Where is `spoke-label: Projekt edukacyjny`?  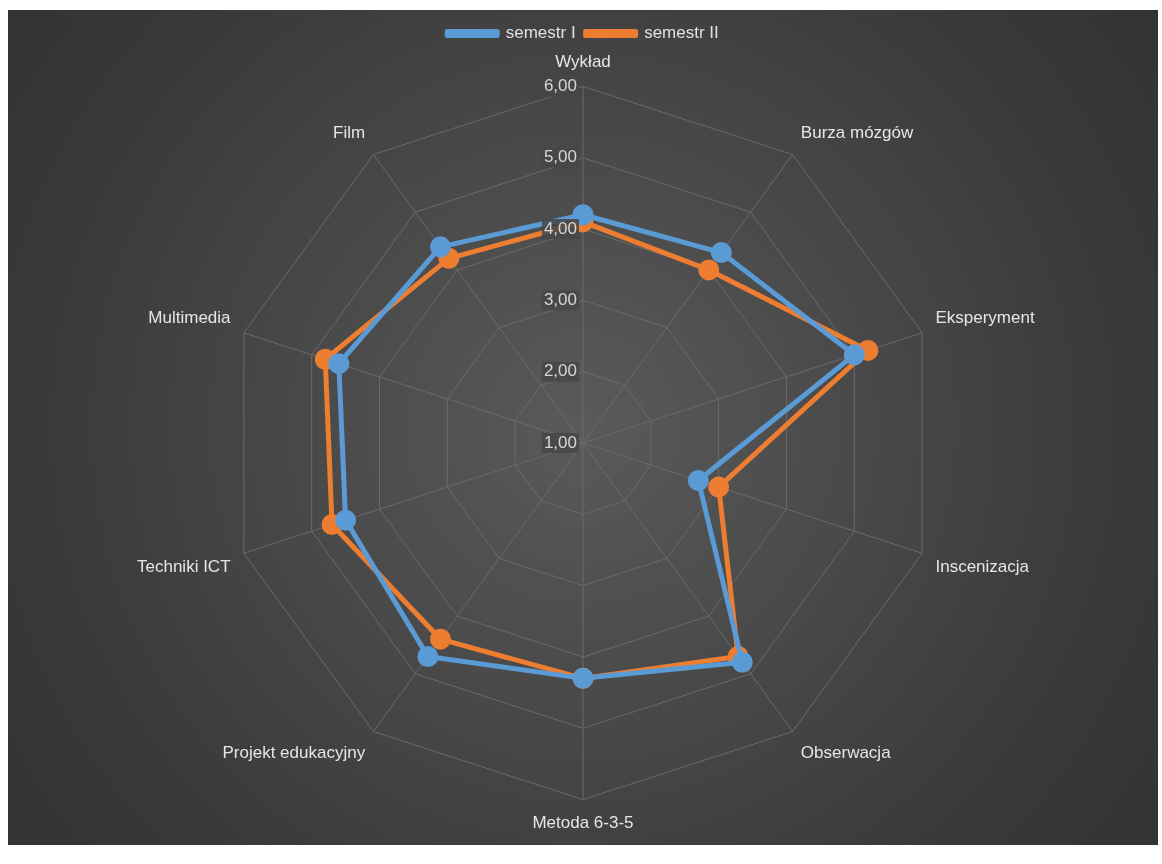
spoke-label: Projekt edukacyjny is located at coordinates (294, 752).